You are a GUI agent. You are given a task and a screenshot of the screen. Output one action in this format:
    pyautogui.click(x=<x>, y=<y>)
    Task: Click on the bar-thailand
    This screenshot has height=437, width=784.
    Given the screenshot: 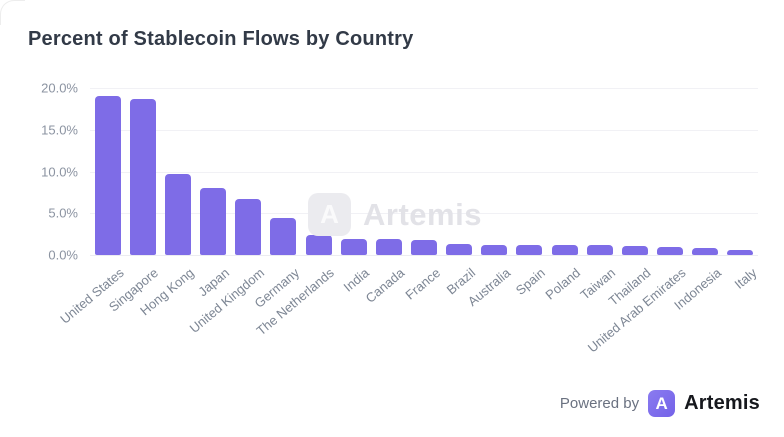 What is the action you would take?
    pyautogui.click(x=634, y=250)
    